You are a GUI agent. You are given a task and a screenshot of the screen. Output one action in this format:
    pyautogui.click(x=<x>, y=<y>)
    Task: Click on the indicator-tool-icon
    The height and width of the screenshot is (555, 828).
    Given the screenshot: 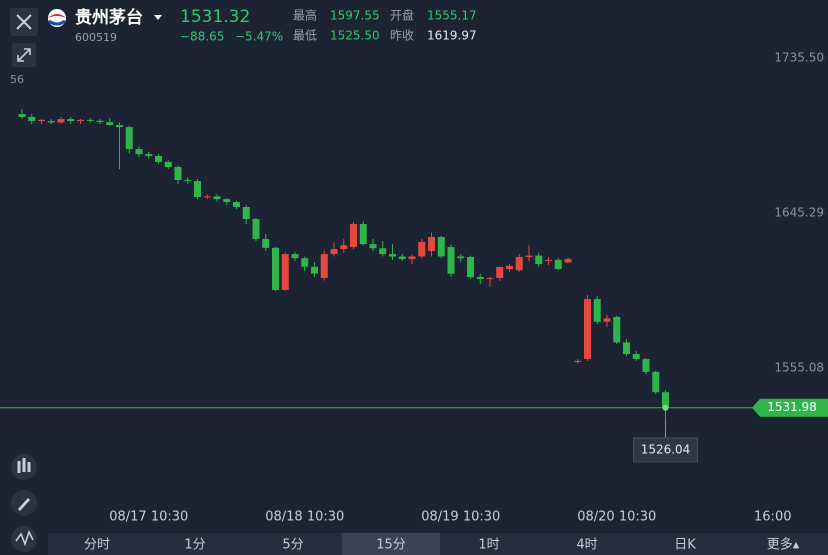 What is the action you would take?
    pyautogui.click(x=24, y=538)
    